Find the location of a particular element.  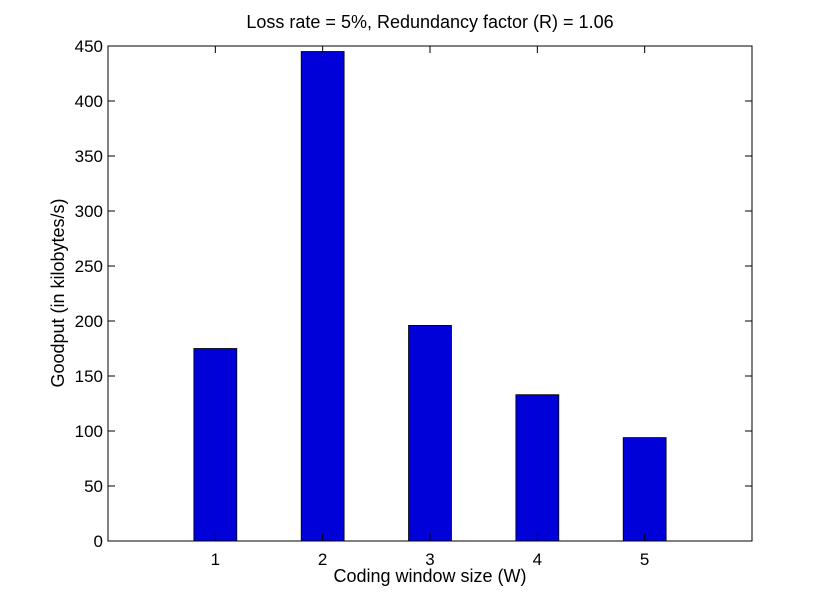

x-tick-label: 5 is located at coordinates (644, 559).